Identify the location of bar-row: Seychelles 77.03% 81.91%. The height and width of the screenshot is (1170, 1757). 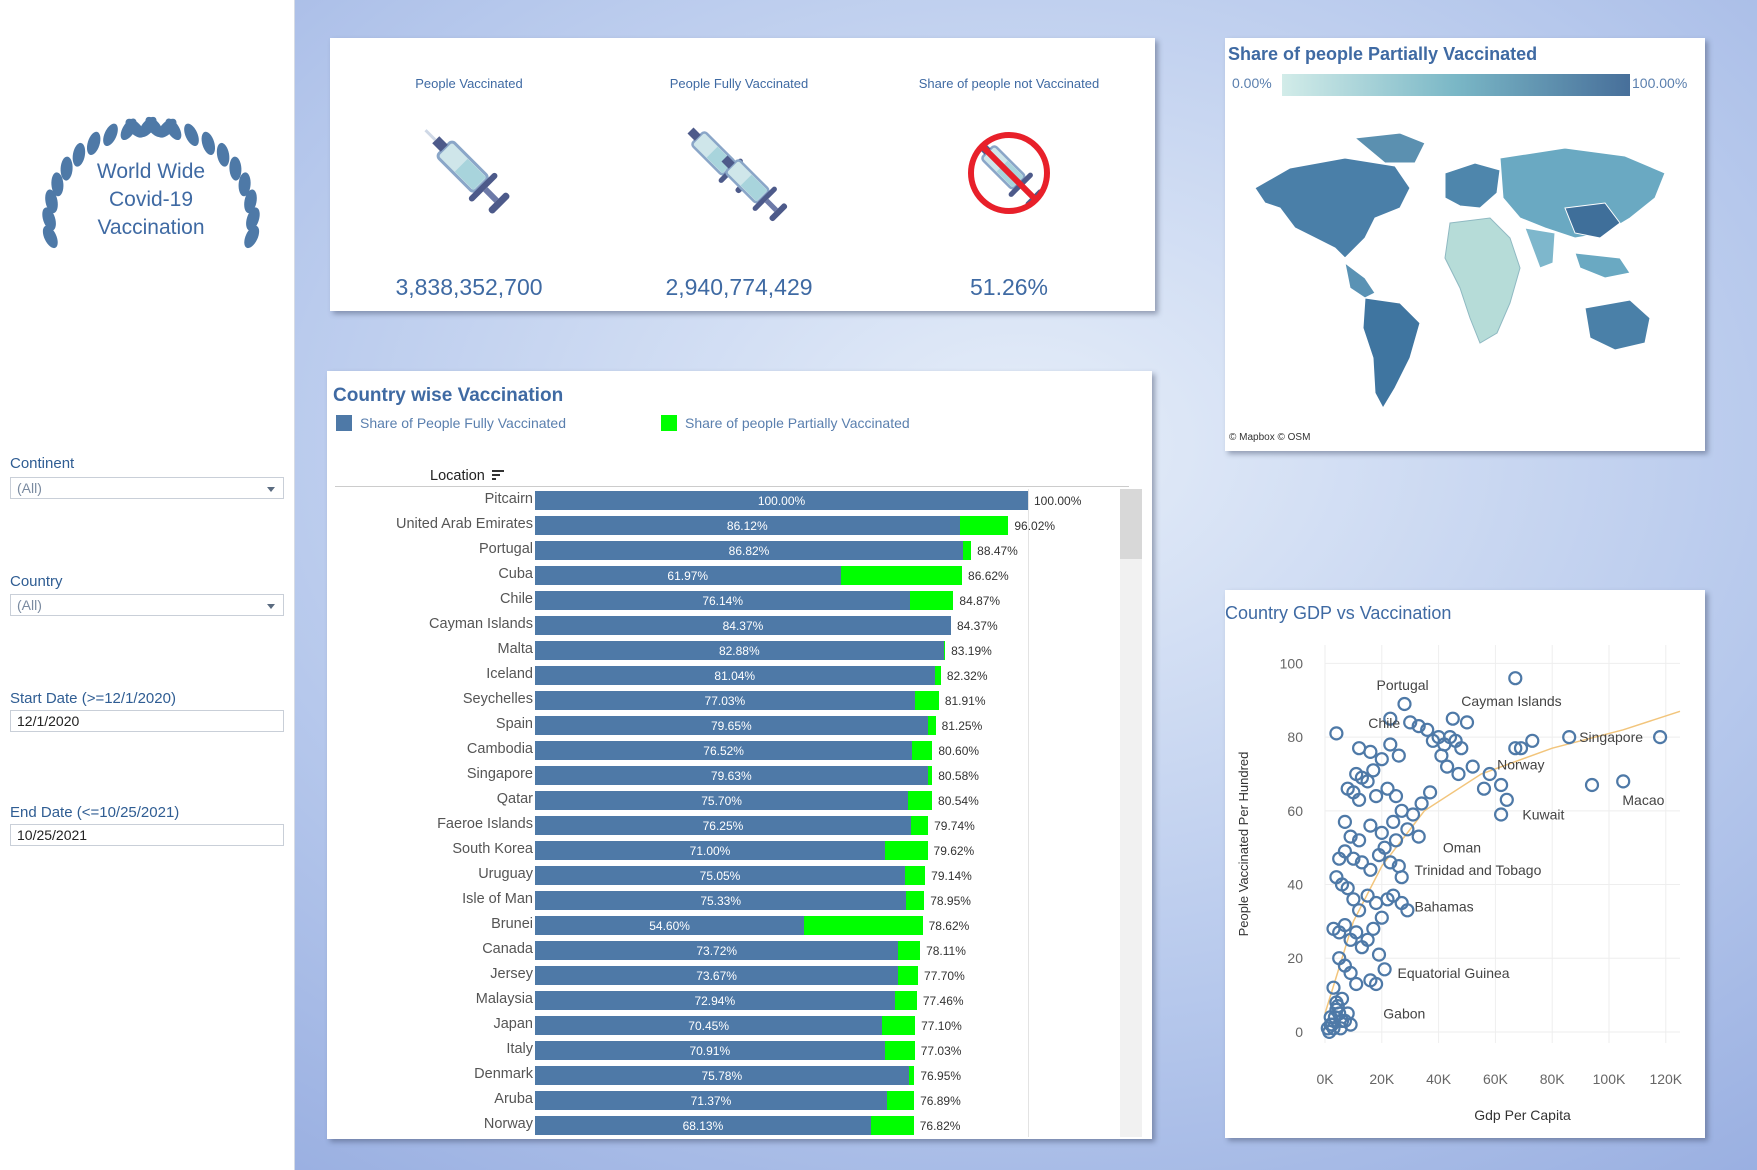
(737, 701).